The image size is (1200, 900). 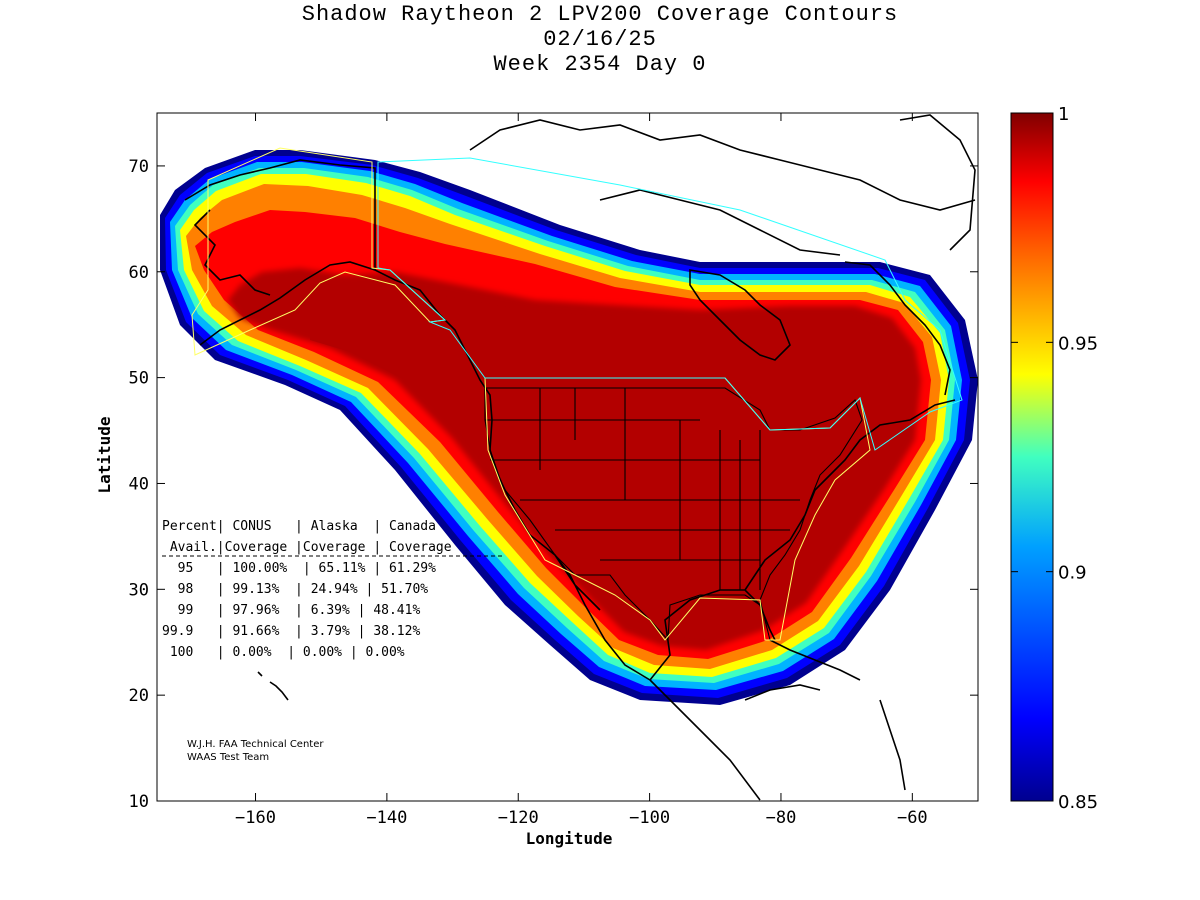 I want to click on table-row: 99.9 | 91.66% | 3.79% | 38.12%, so click(x=291, y=631).